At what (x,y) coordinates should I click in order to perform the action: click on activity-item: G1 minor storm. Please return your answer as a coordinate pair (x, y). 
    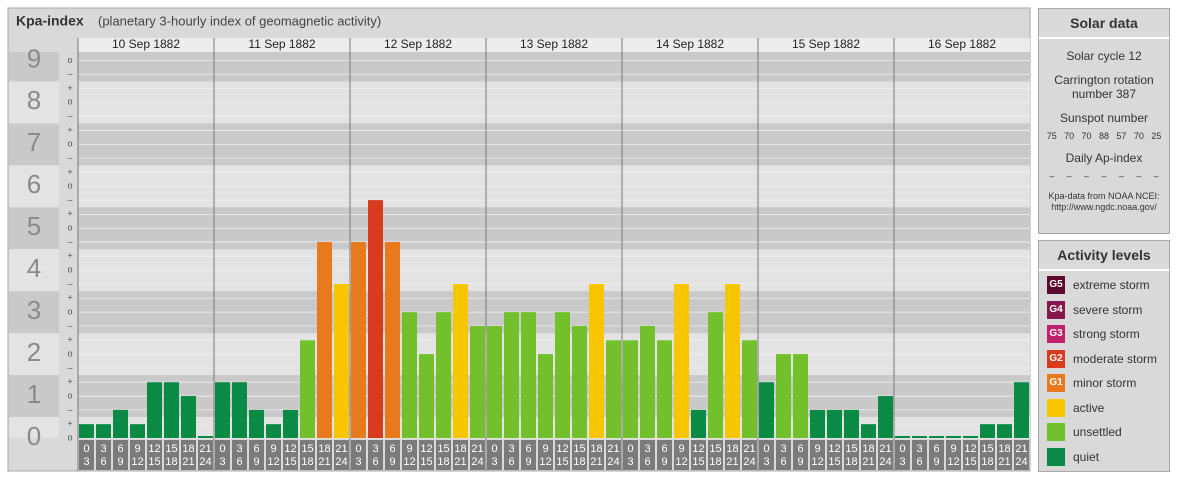
    Looking at the image, I should click on (1104, 383).